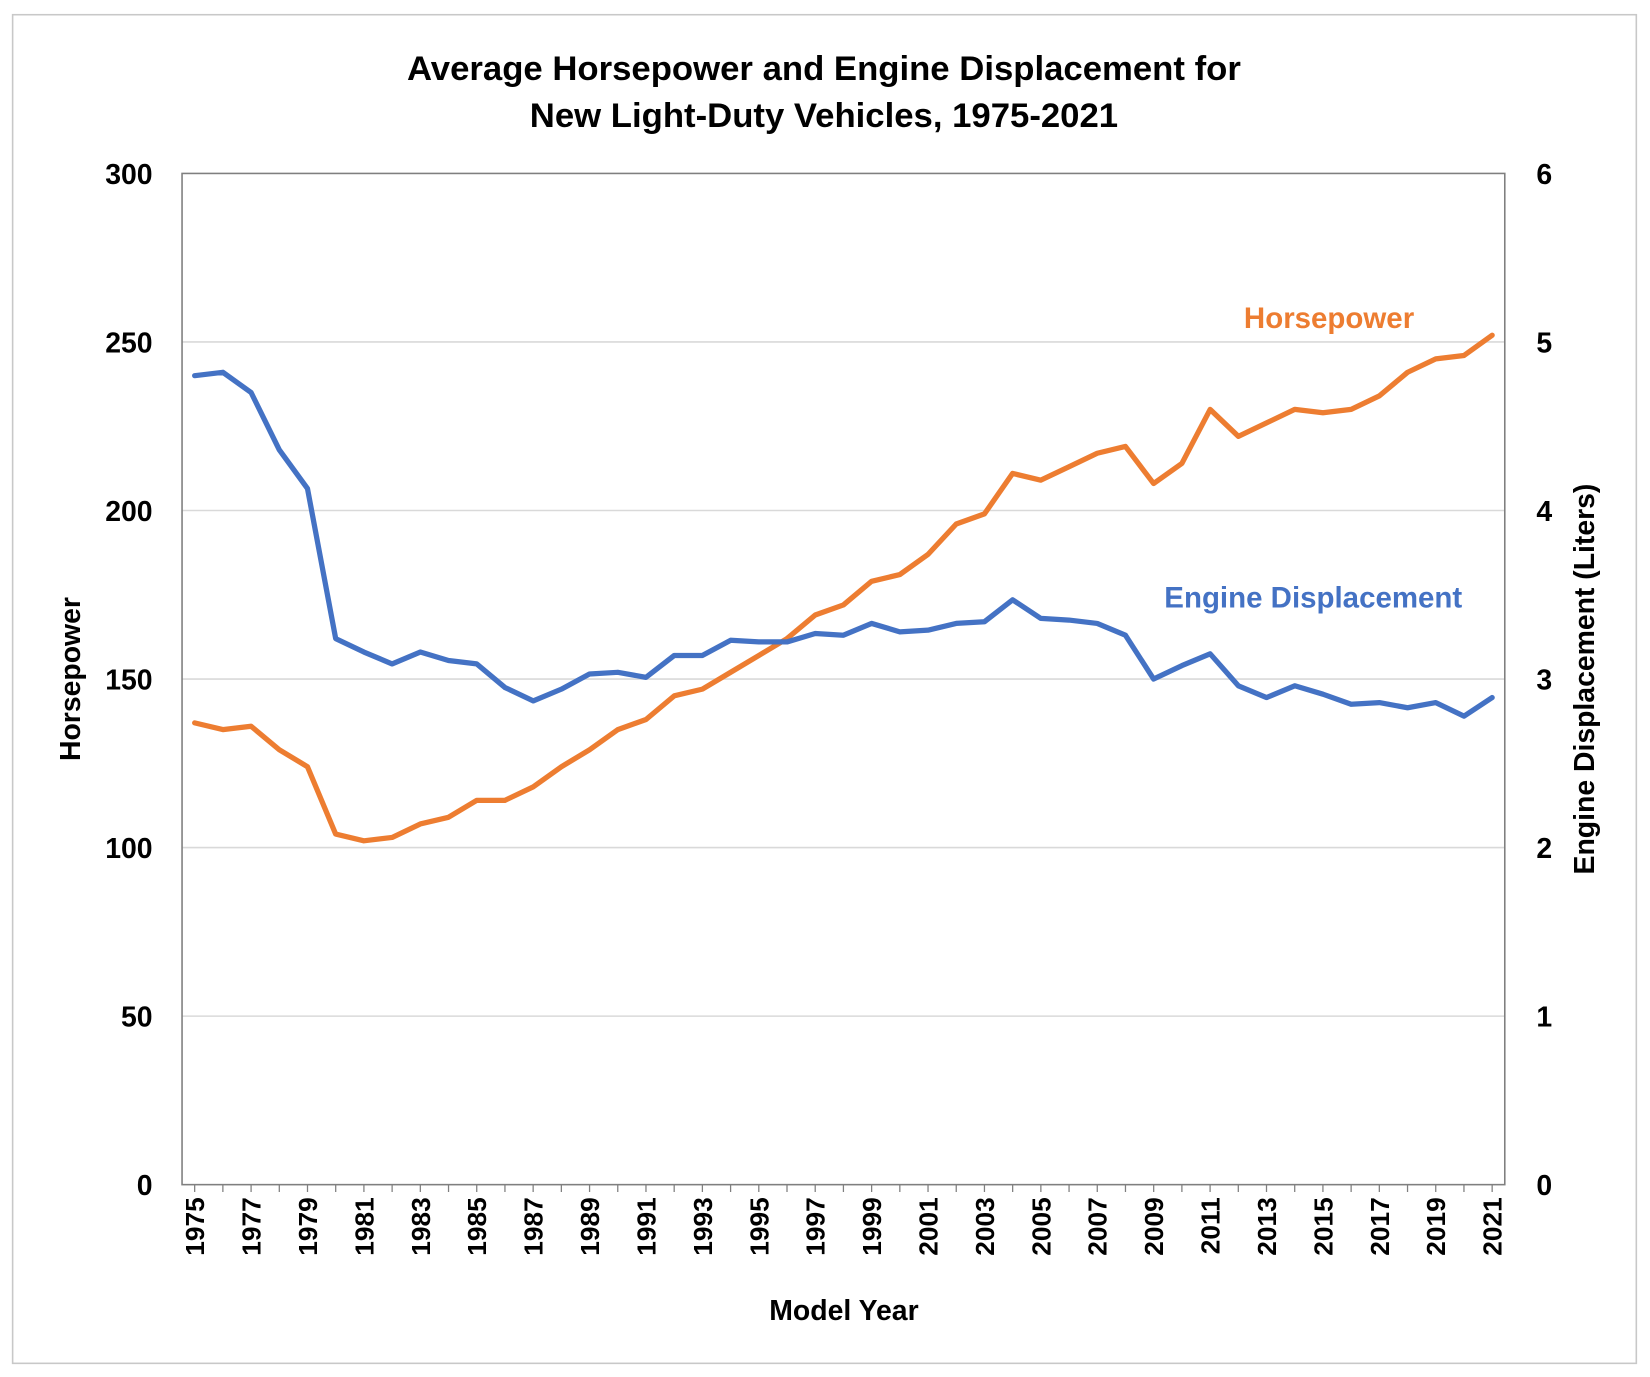  I want to click on y2-tick-label: 4, so click(1544, 512).